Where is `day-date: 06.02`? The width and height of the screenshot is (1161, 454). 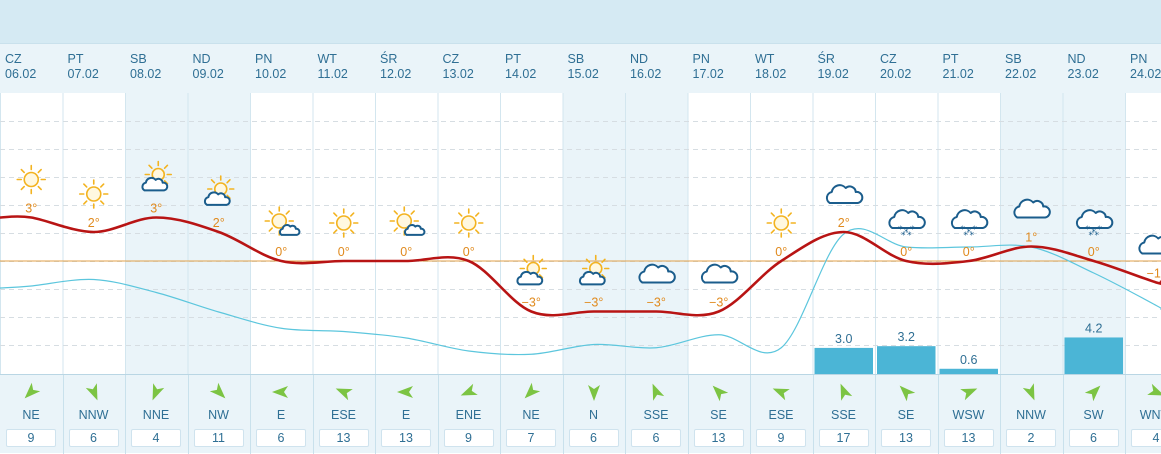
day-date: 06.02 is located at coordinates (21, 74).